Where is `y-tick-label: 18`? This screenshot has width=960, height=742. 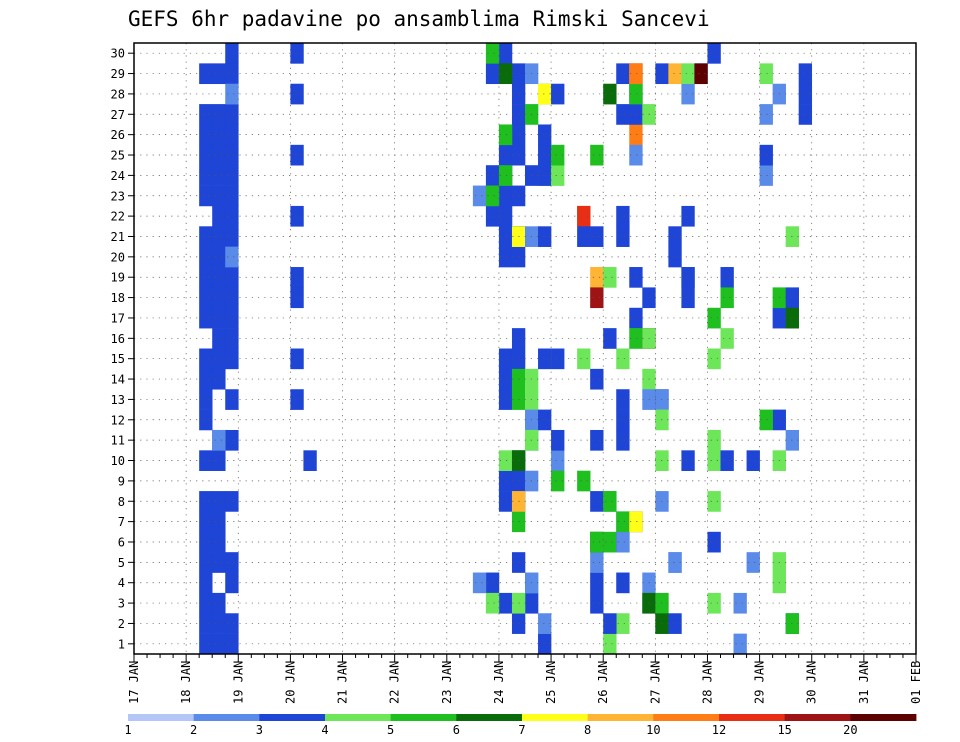
y-tick-label: 18 is located at coordinates (118, 298).